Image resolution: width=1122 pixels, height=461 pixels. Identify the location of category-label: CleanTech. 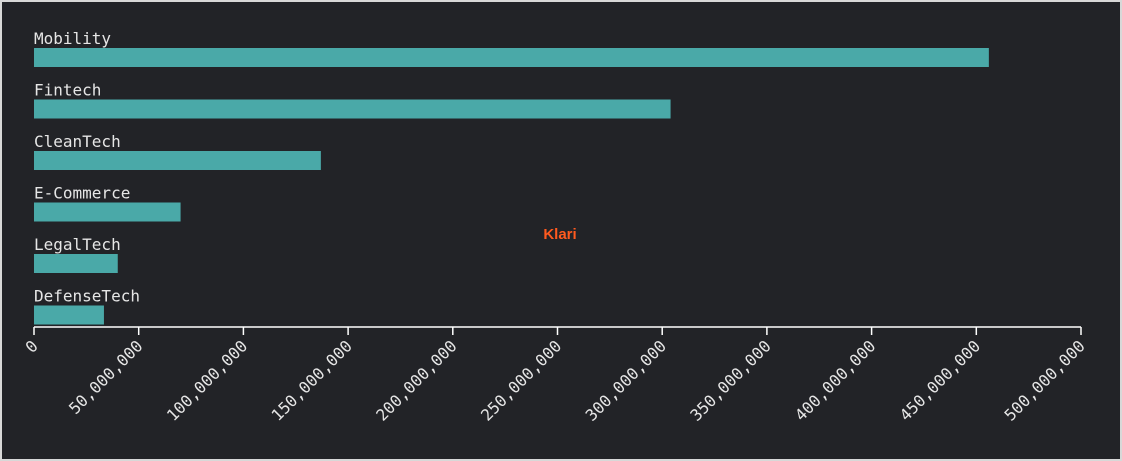
(77, 141).